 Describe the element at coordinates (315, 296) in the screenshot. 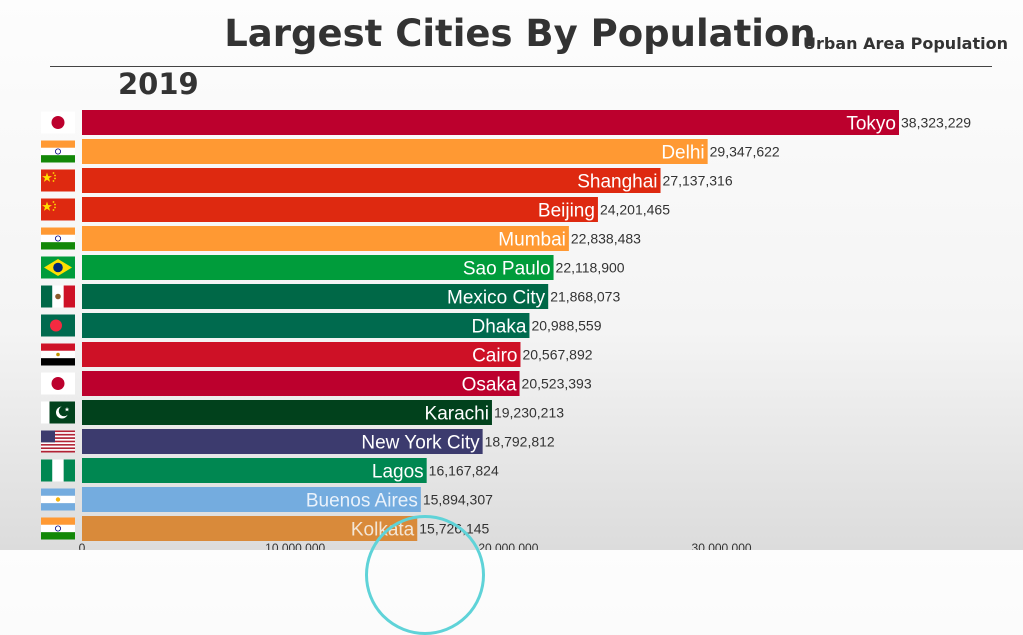

I see `bar-mexico-city` at that location.